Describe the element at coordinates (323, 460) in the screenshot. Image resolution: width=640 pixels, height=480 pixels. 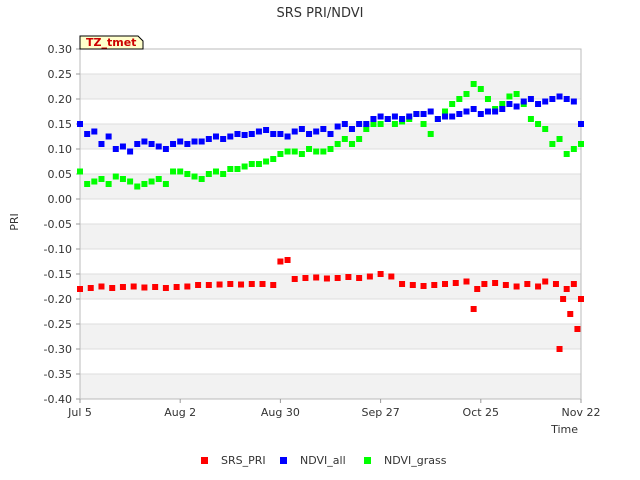
I see `legend-label-ndvi-all: NDVI_all` at that location.